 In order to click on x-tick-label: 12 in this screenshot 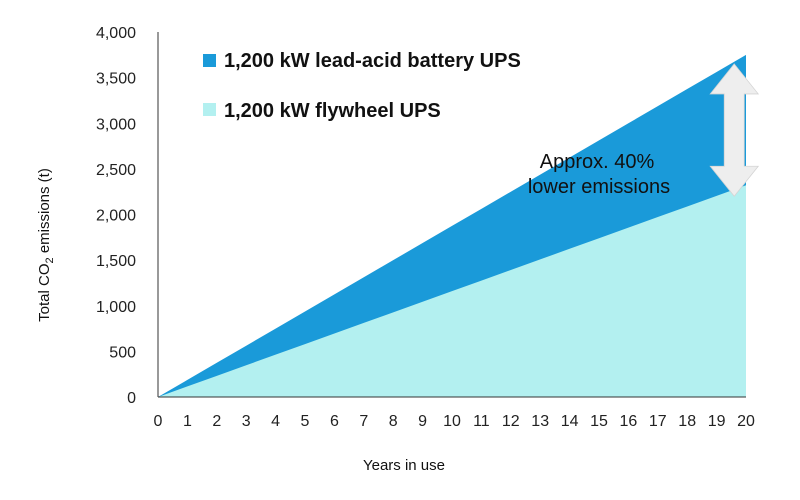, I will do `click(511, 421)`.